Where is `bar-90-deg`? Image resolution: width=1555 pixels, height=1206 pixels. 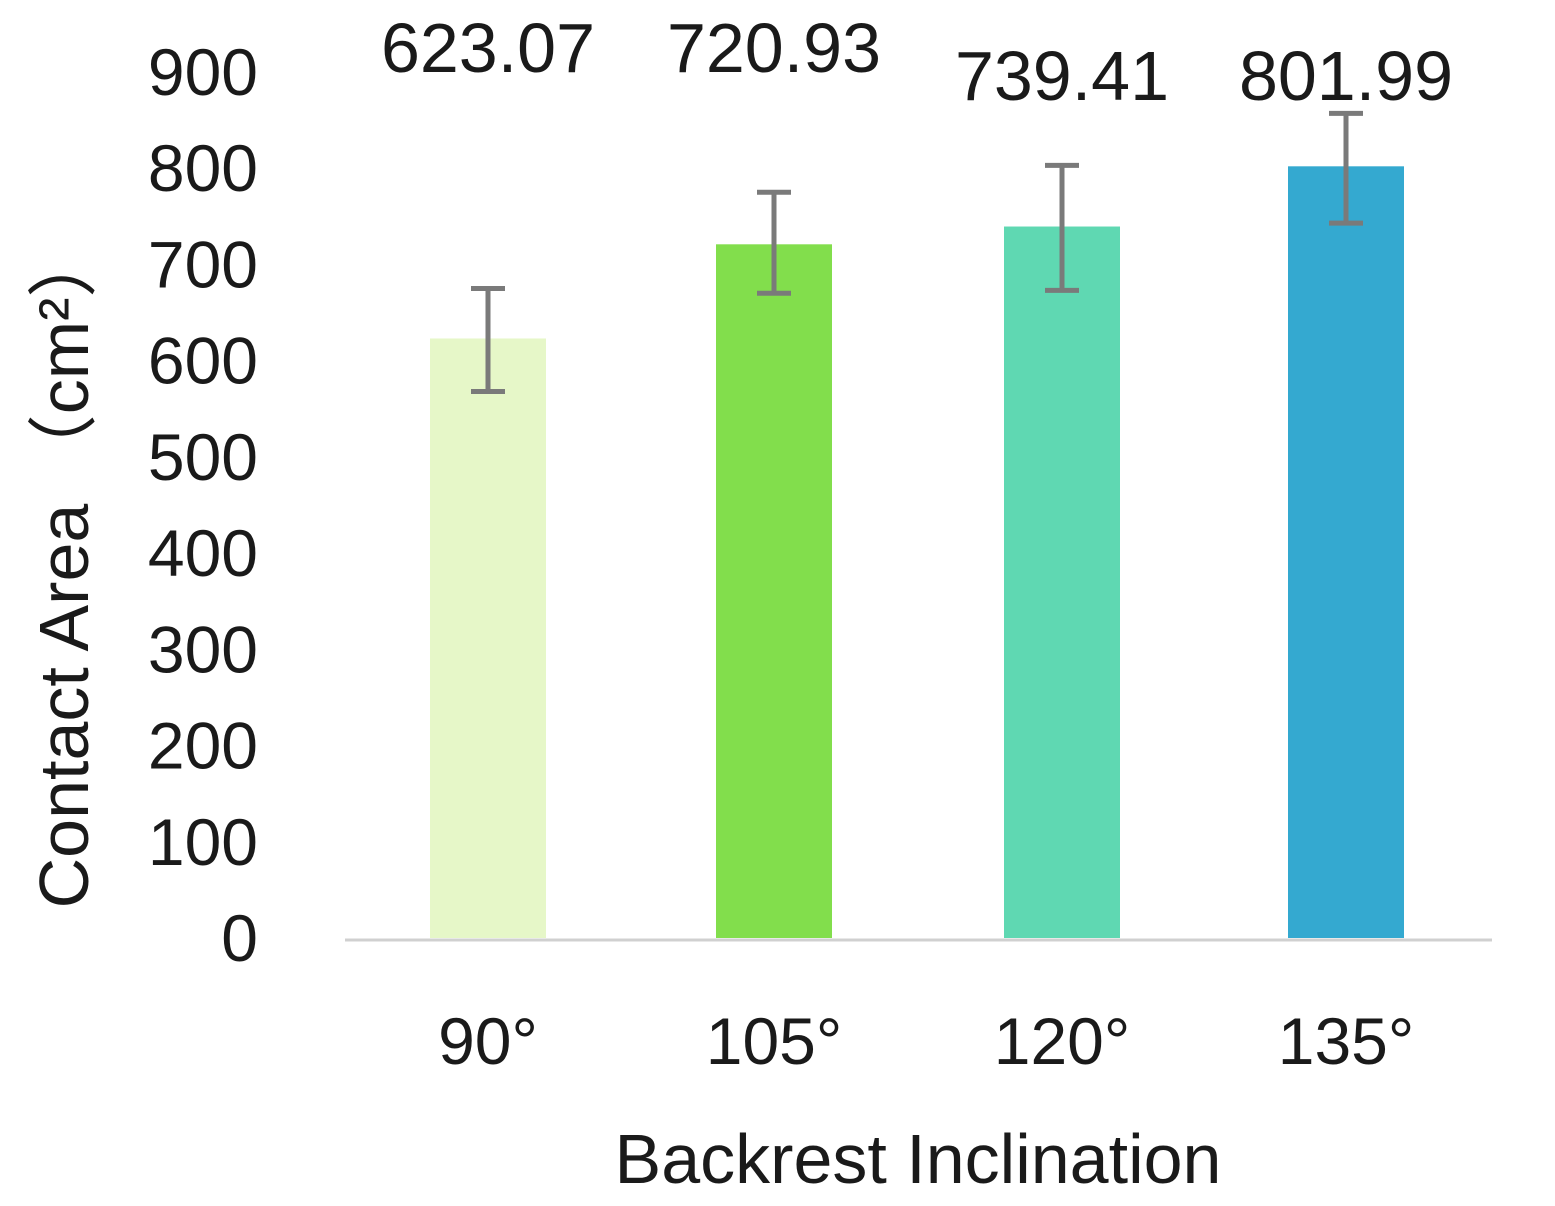 bar-90-deg is located at coordinates (488, 638).